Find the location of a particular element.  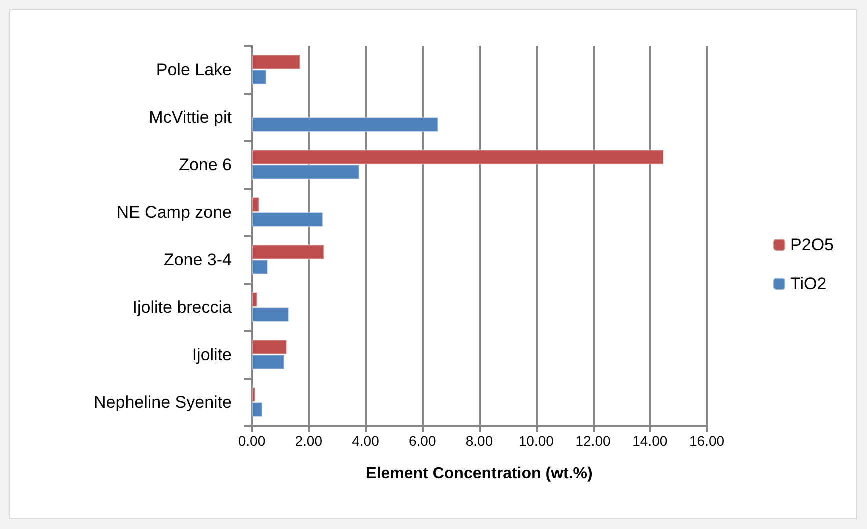

y-tick-label: McVittie pit is located at coordinates (190, 117).